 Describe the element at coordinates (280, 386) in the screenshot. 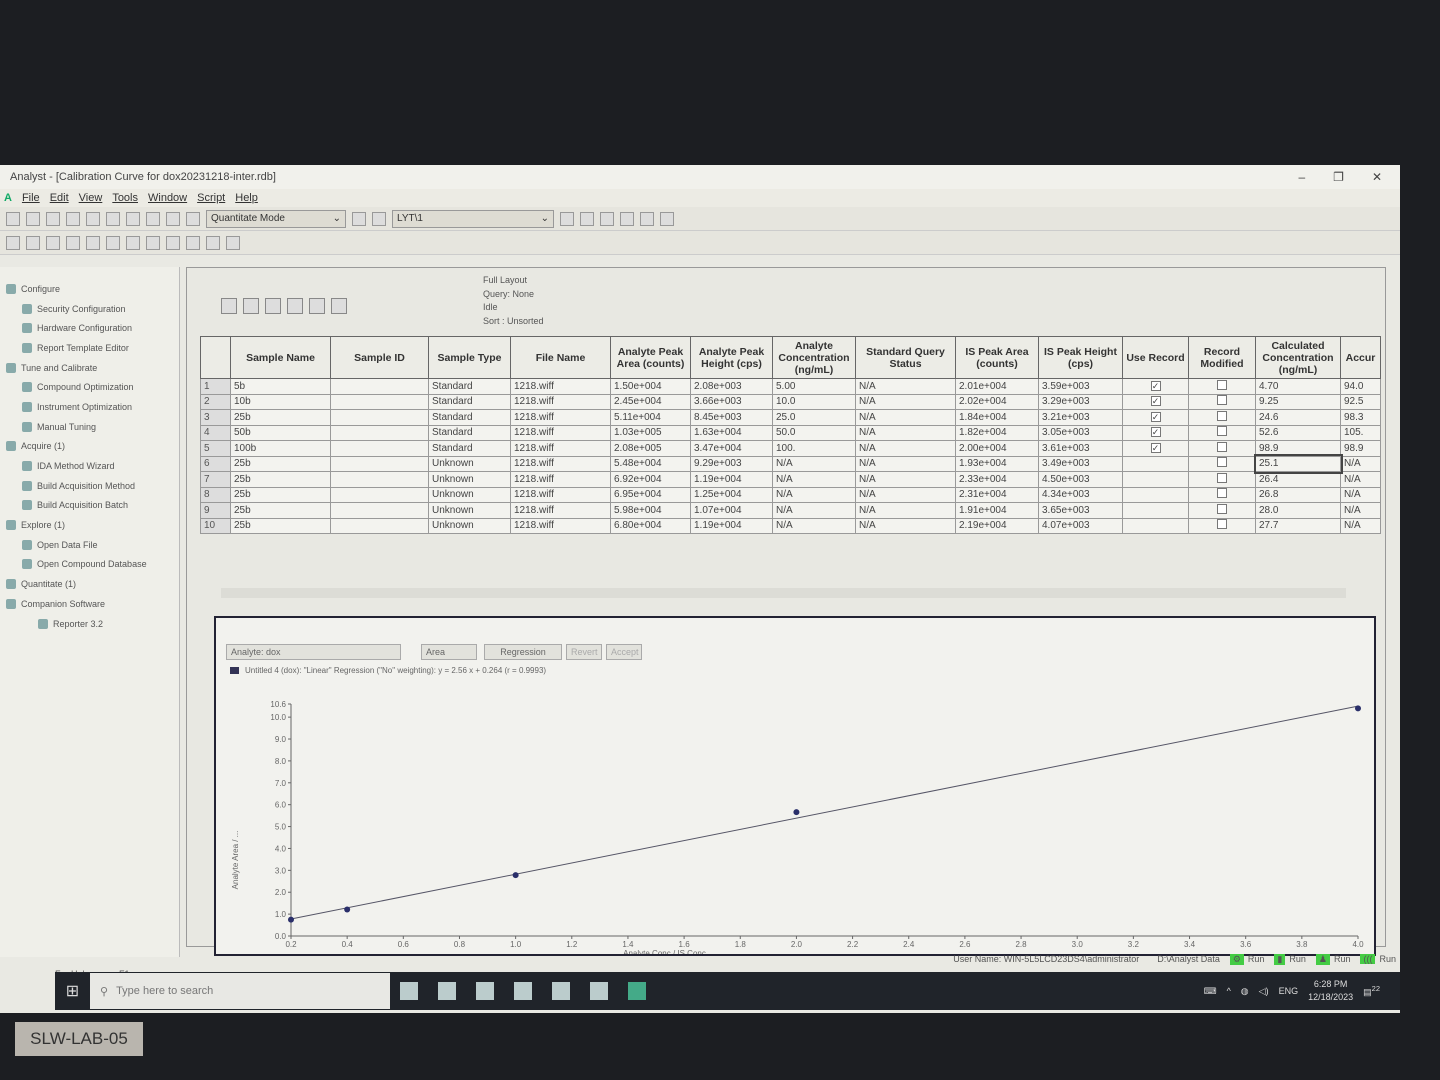

I see `table-cell: 5b` at that location.